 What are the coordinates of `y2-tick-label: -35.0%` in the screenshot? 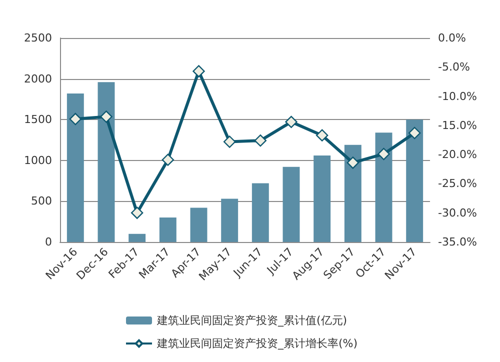 It's located at (457, 242).